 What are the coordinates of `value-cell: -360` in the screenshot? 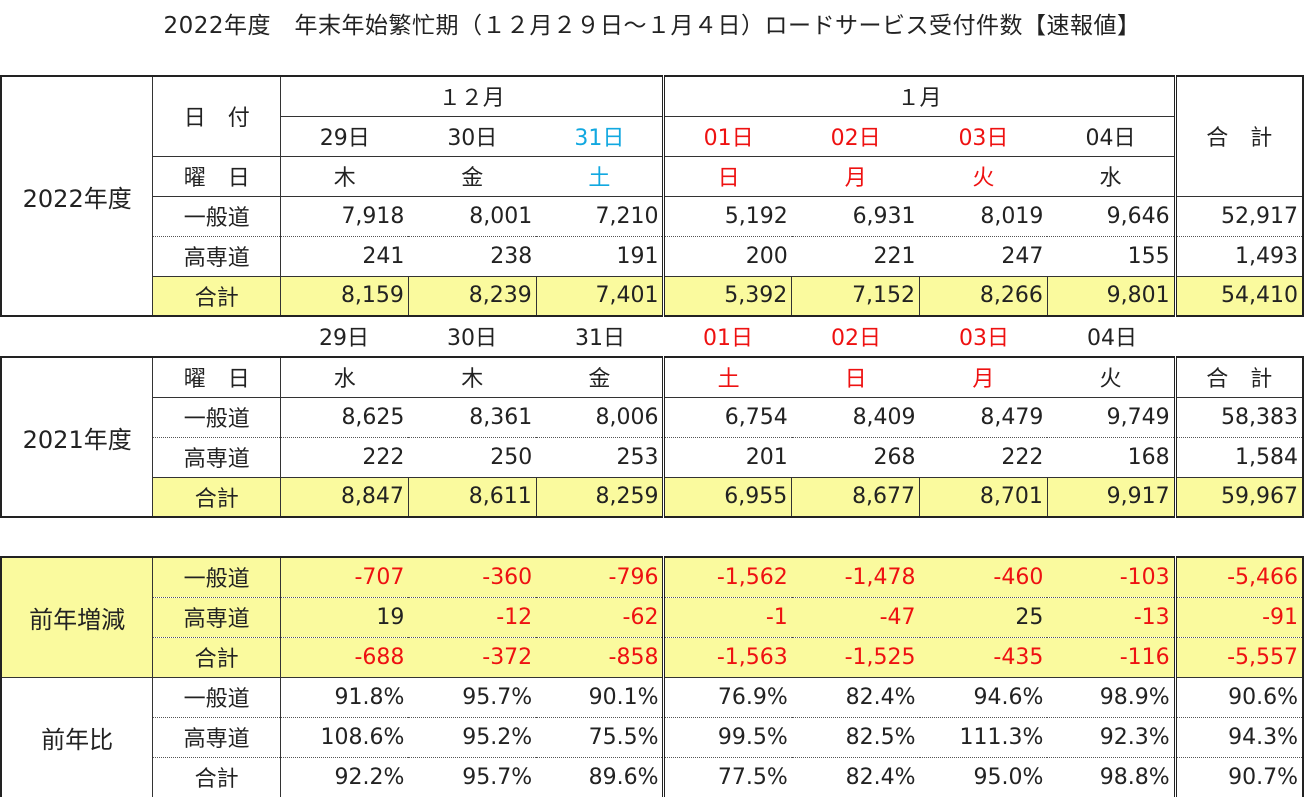 It's located at (472, 576).